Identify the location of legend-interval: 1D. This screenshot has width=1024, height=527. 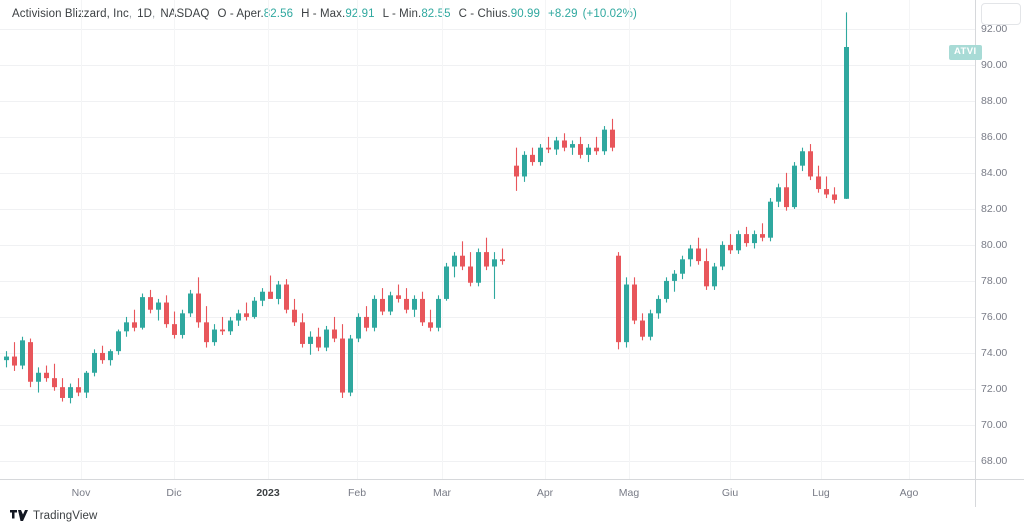
(145, 14).